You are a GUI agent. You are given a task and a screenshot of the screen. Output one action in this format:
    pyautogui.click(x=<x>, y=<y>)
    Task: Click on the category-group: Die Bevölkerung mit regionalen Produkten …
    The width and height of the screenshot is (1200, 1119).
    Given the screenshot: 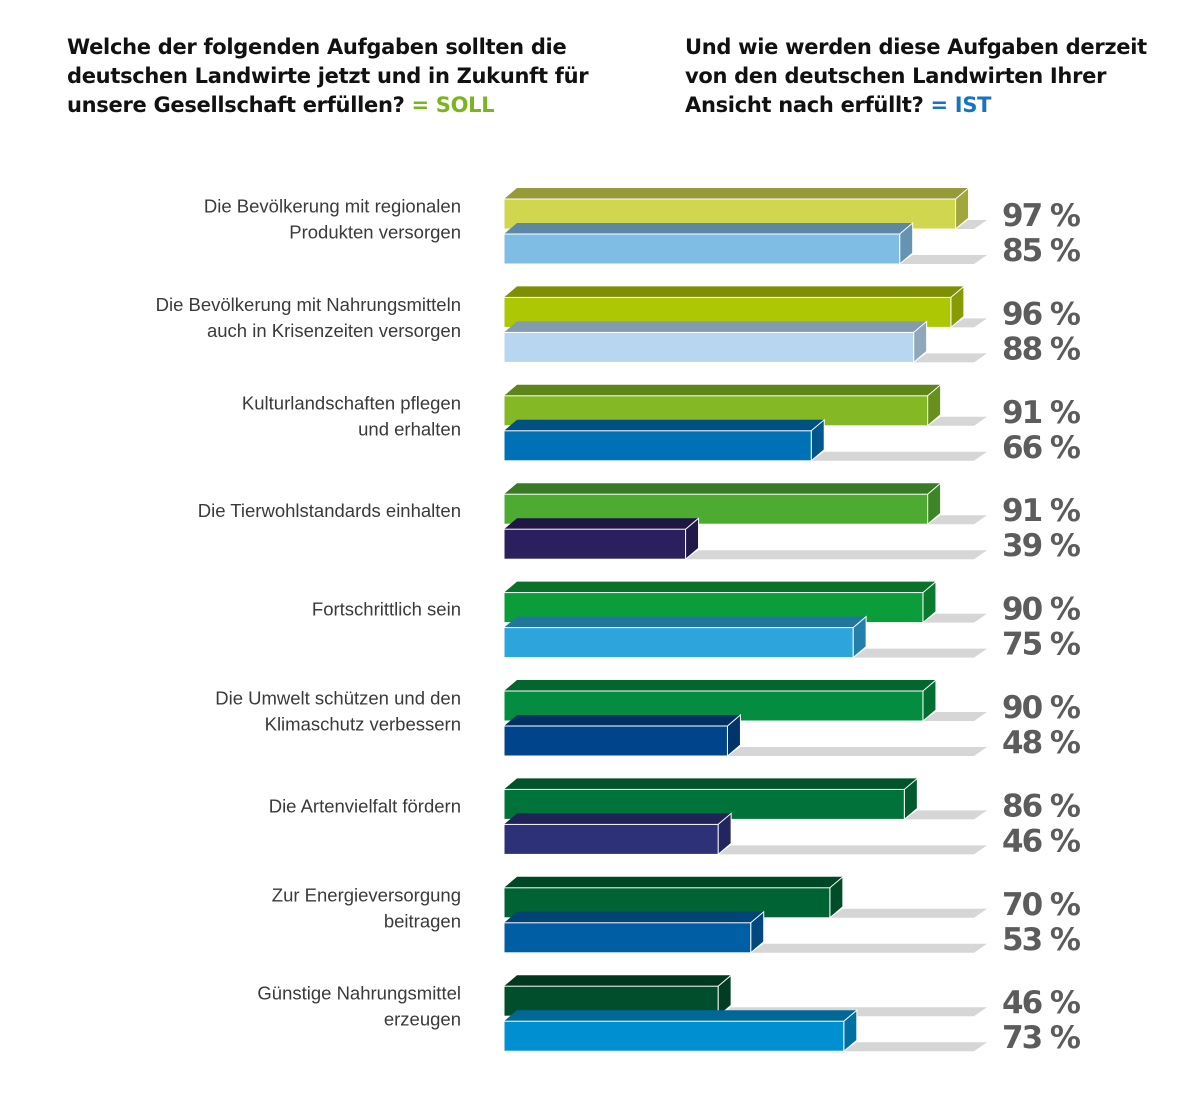 What is the action you would take?
    pyautogui.click(x=643, y=227)
    